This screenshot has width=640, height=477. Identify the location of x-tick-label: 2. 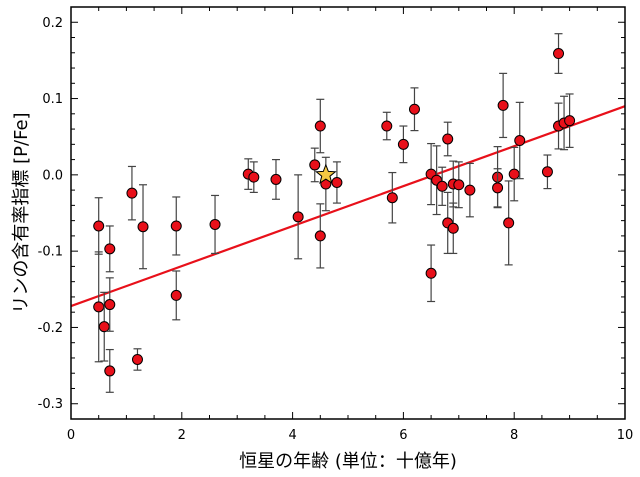
(182, 435).